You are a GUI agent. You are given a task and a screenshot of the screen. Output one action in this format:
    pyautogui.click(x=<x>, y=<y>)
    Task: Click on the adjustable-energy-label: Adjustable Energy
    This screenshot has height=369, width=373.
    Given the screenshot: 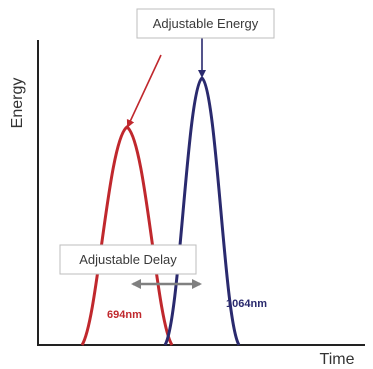 What is the action you would take?
    pyautogui.click(x=206, y=23)
    